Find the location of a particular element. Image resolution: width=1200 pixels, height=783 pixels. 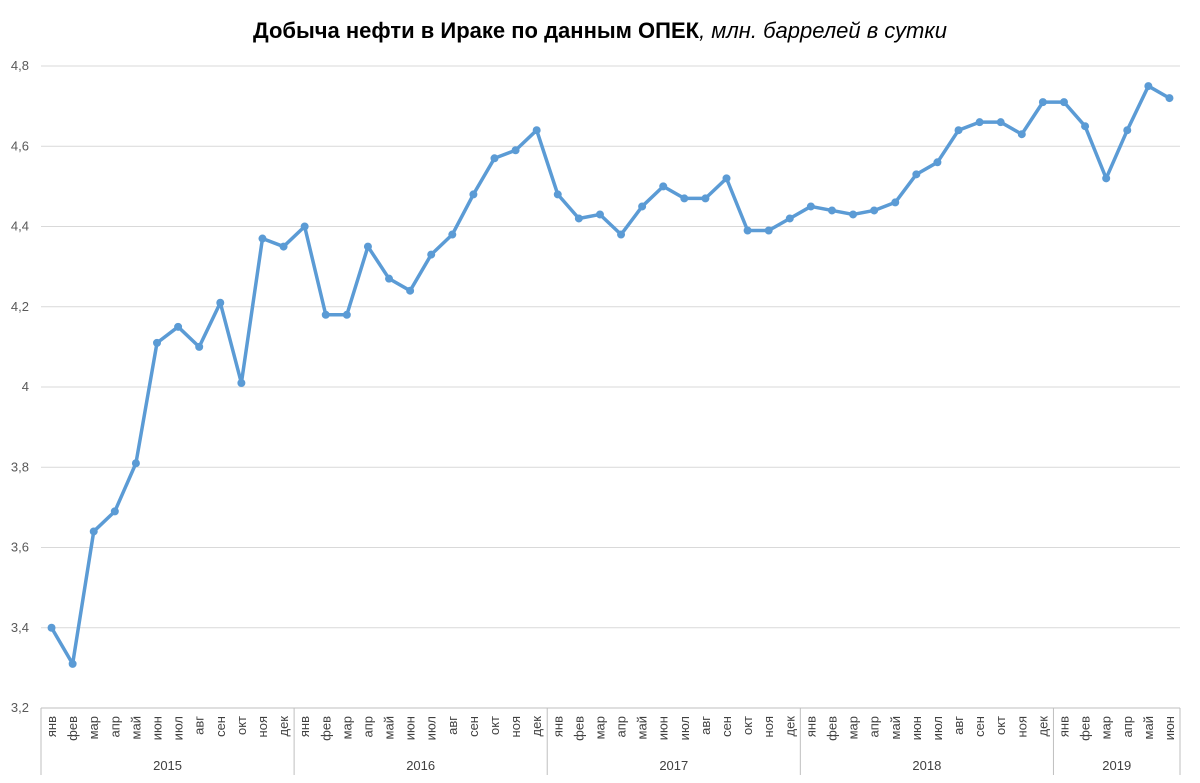

year-label: 2015 is located at coordinates (167, 765).